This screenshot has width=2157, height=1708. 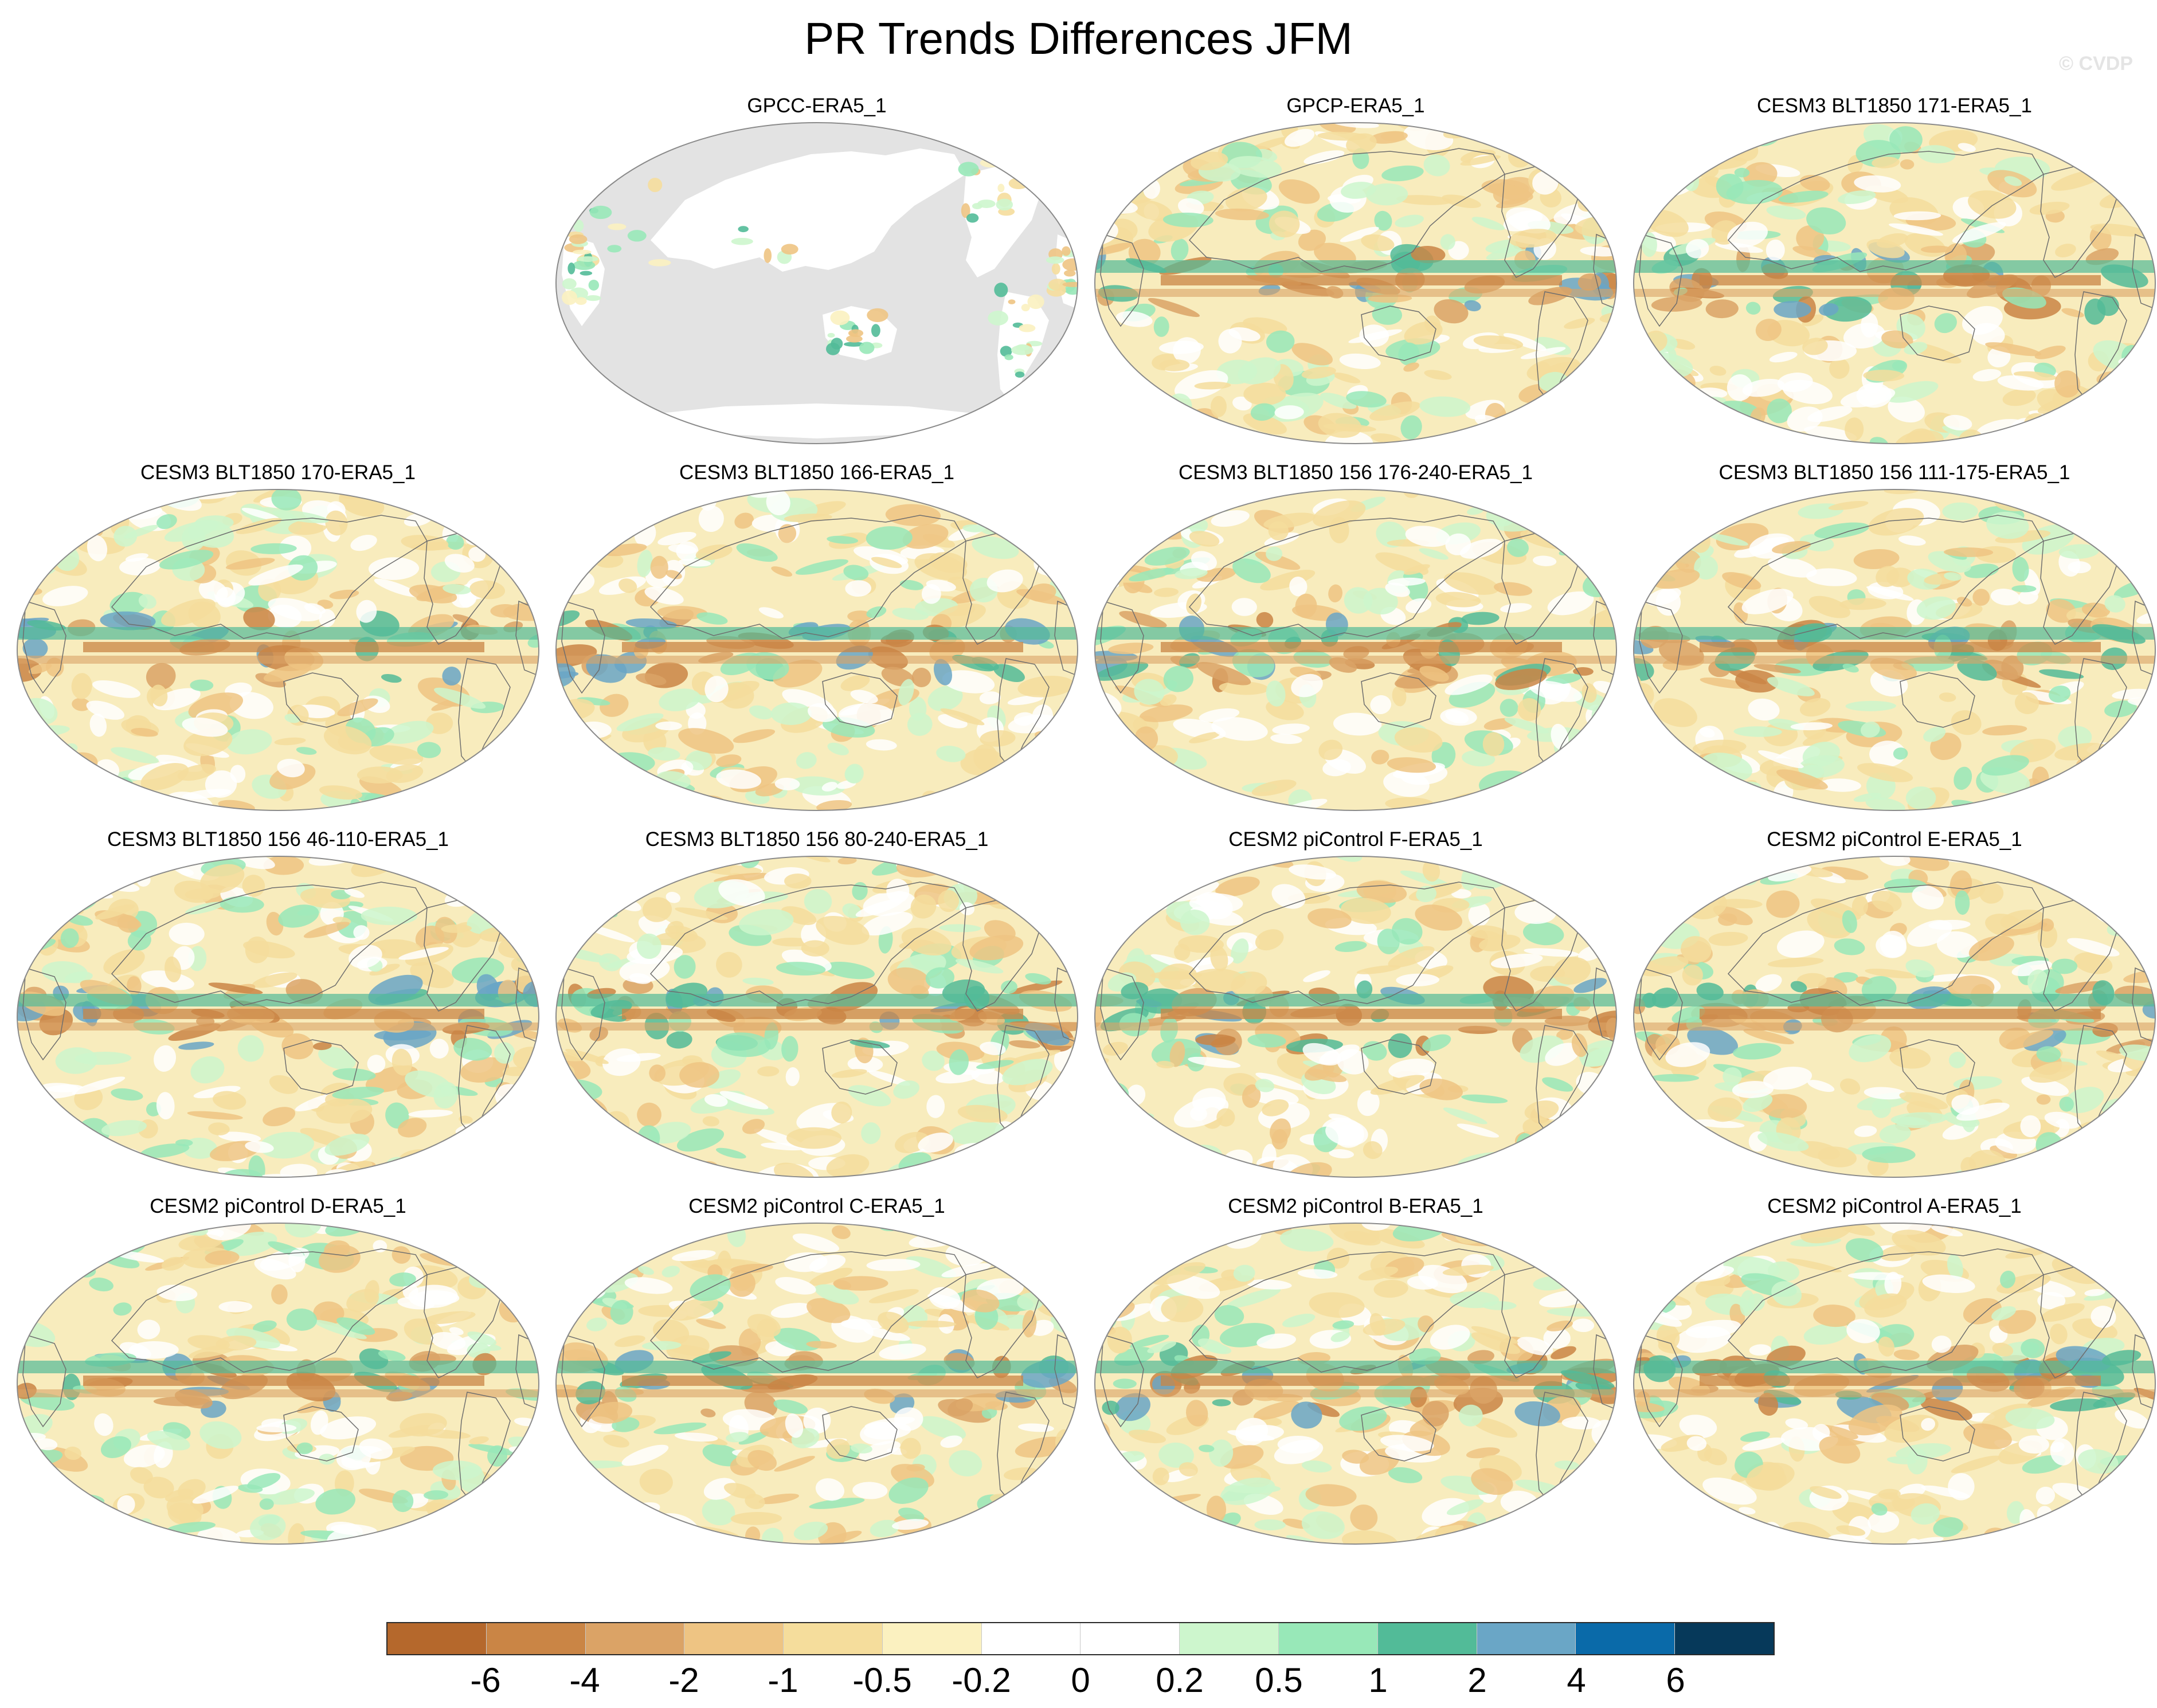 I want to click on map-panel: CESM3 BLT1850 171-ERA5_1, so click(x=1892, y=275).